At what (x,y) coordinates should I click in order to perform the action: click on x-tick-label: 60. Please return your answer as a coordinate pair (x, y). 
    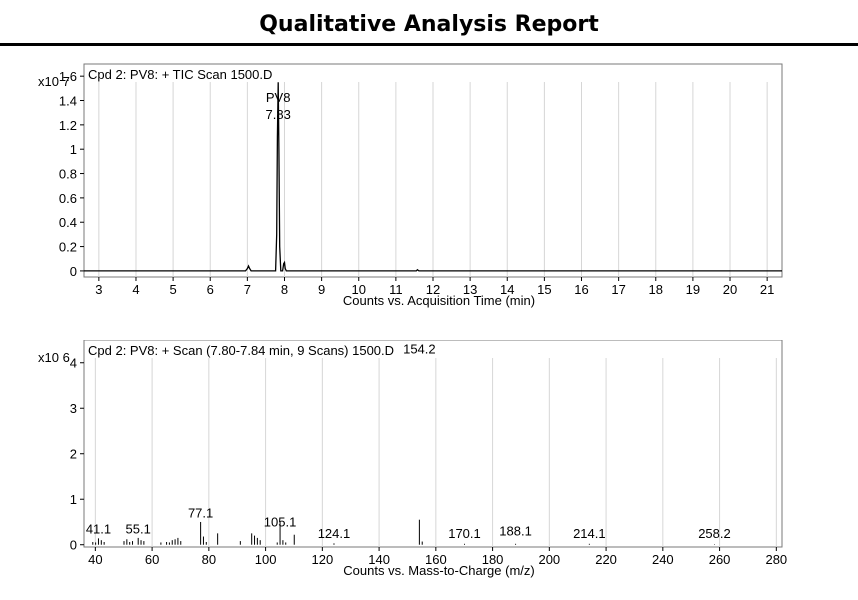
    Looking at the image, I should click on (152, 559).